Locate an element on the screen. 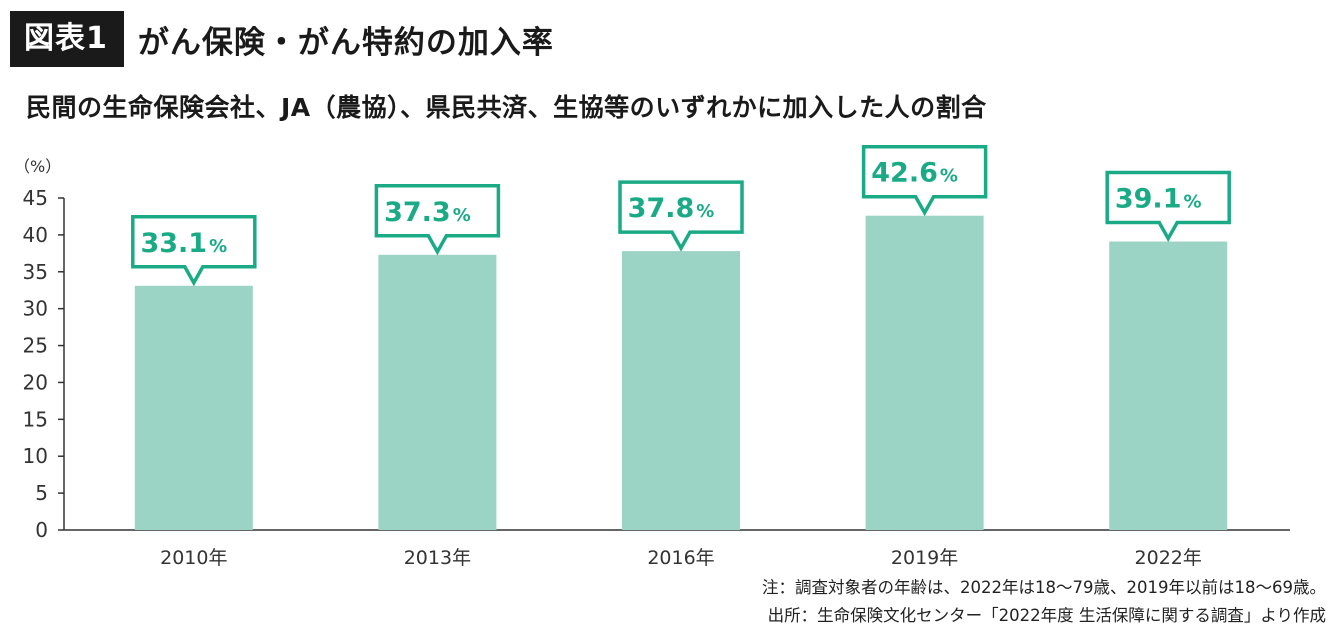  y-tick-label: 30 is located at coordinates (35, 309).